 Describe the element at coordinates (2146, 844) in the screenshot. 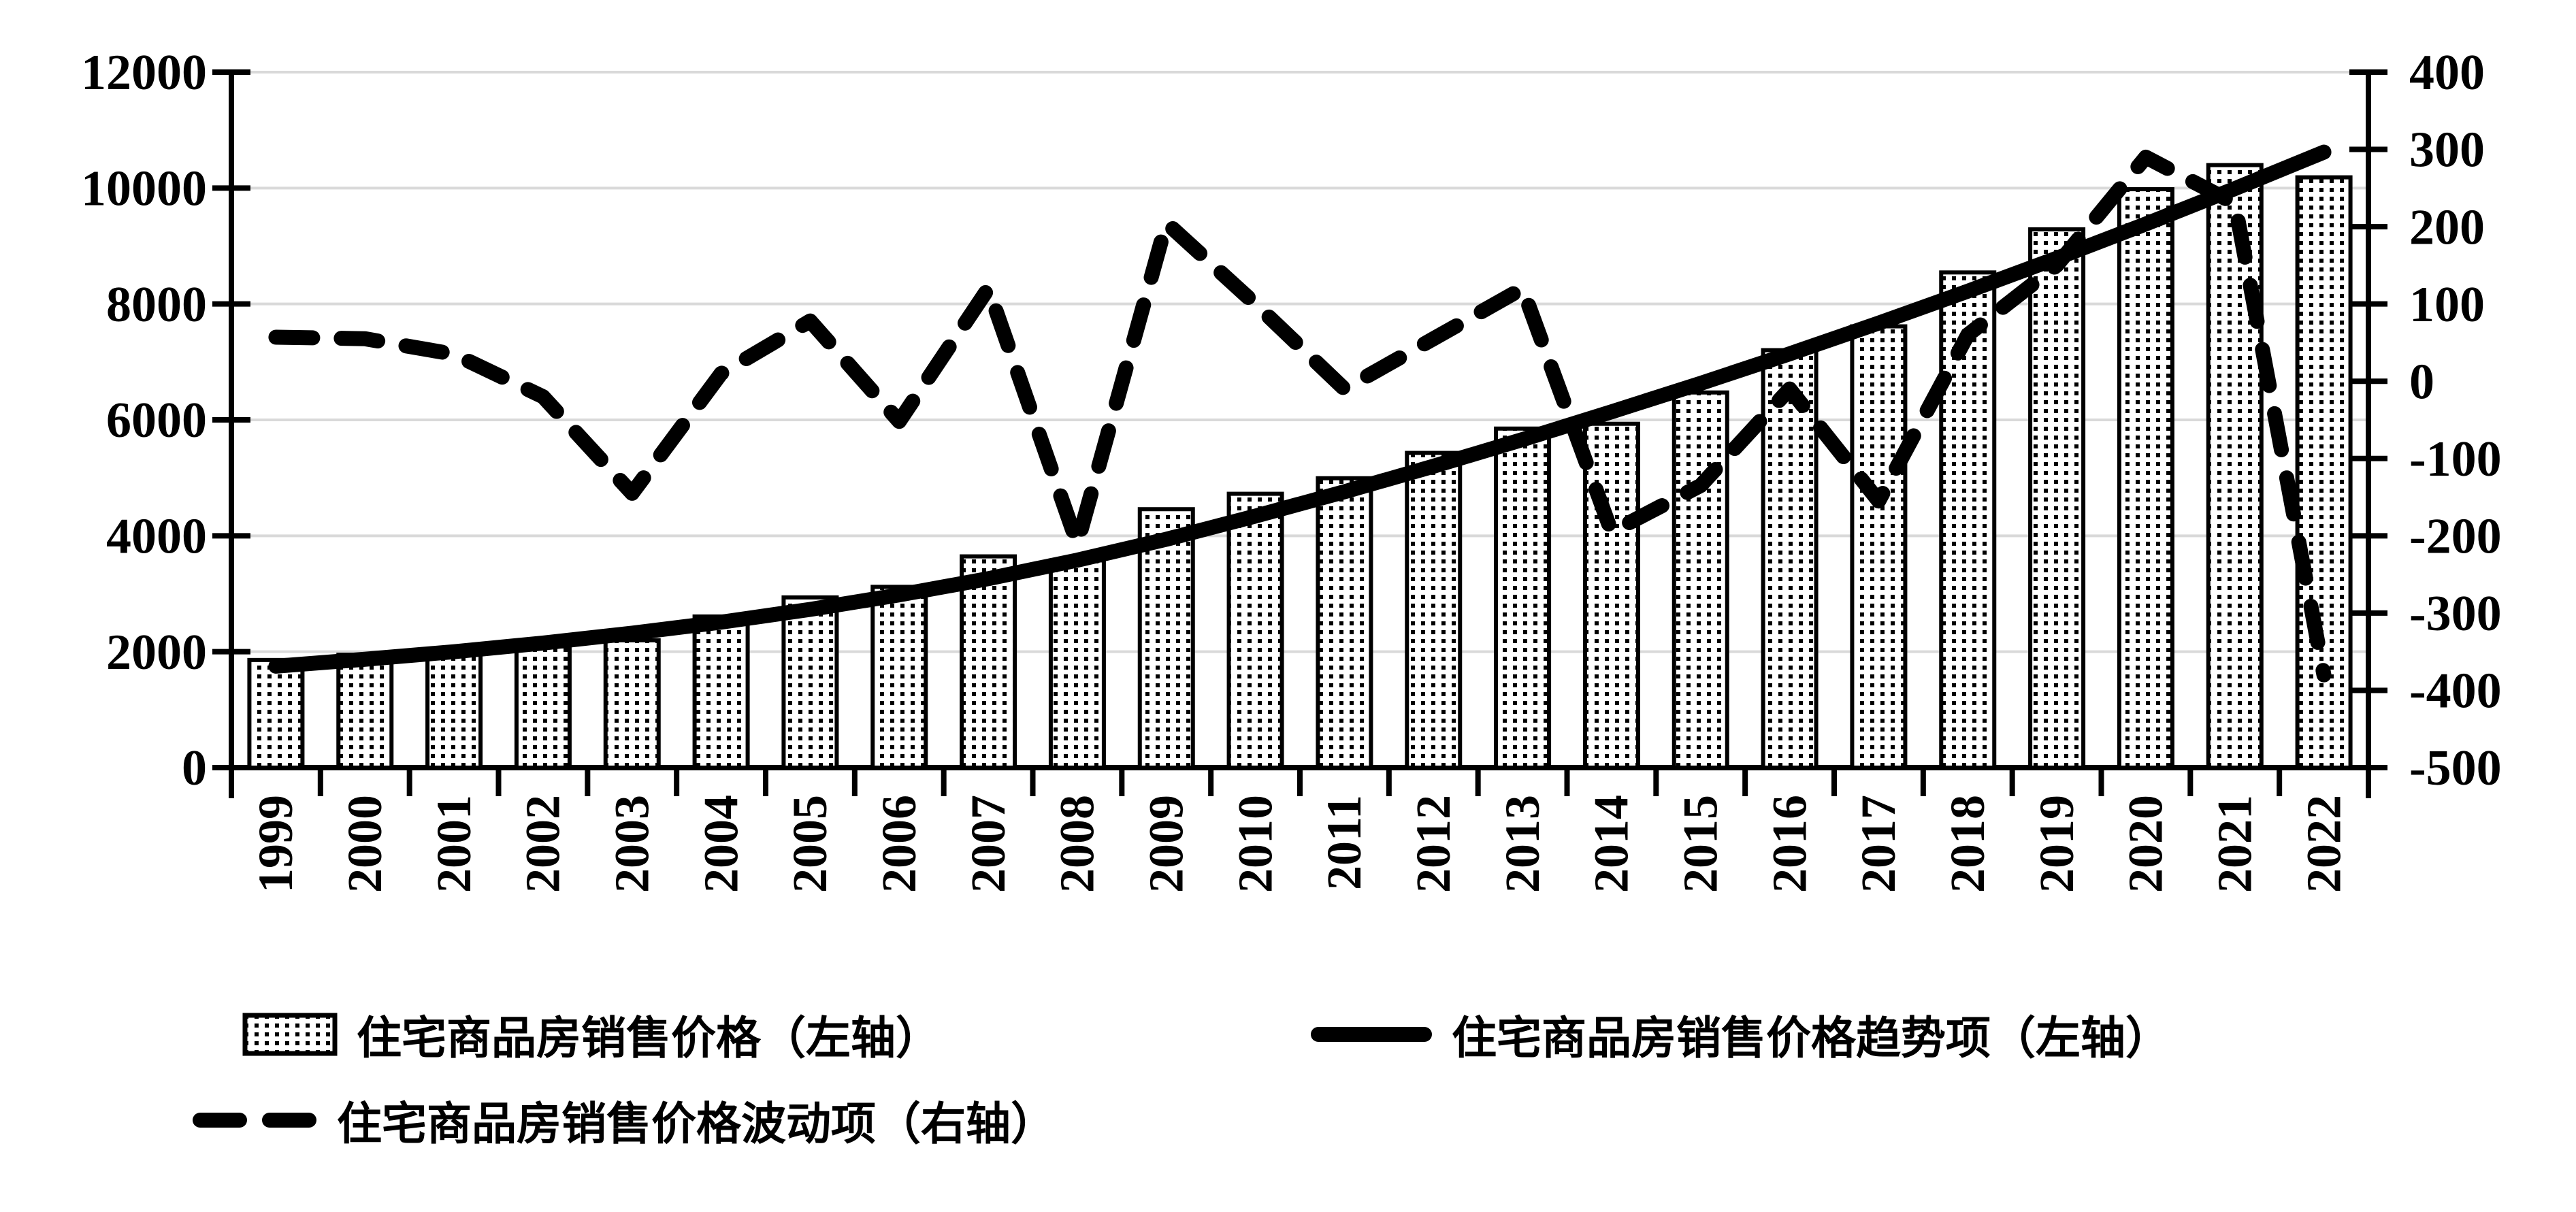

I see `x-label-2020: 2020` at that location.